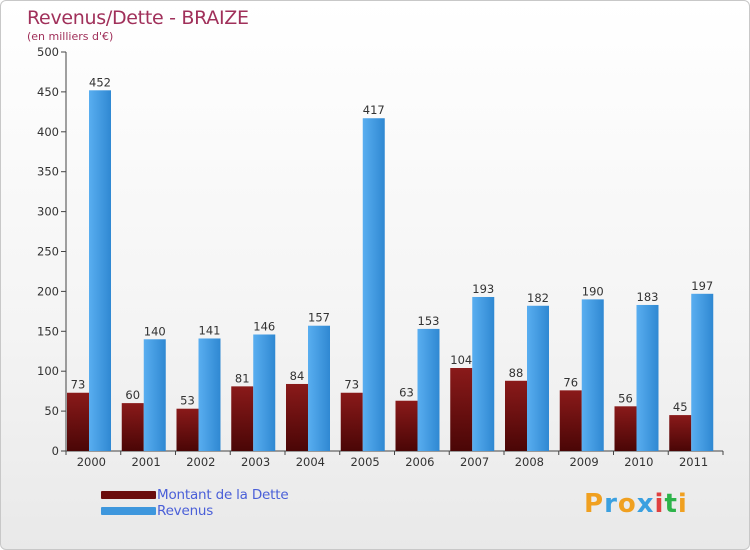 The height and width of the screenshot is (550, 750). I want to click on x-tick-label-2000: 2000, so click(91, 462).